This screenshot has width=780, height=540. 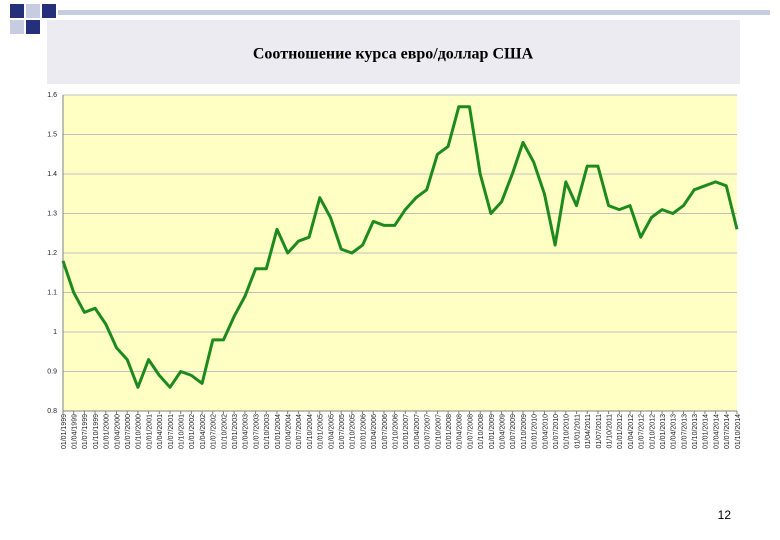 What do you see at coordinates (663, 431) in the screenshot?
I see `x-tick-label: 01/01/2013` at bounding box center [663, 431].